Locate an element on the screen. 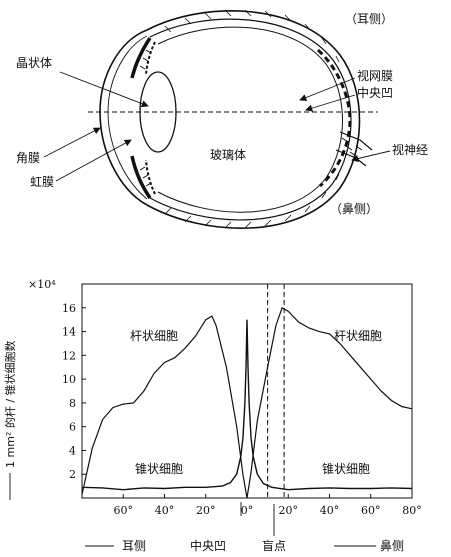  temporal-label: 耳侧 is located at coordinates (134, 546).